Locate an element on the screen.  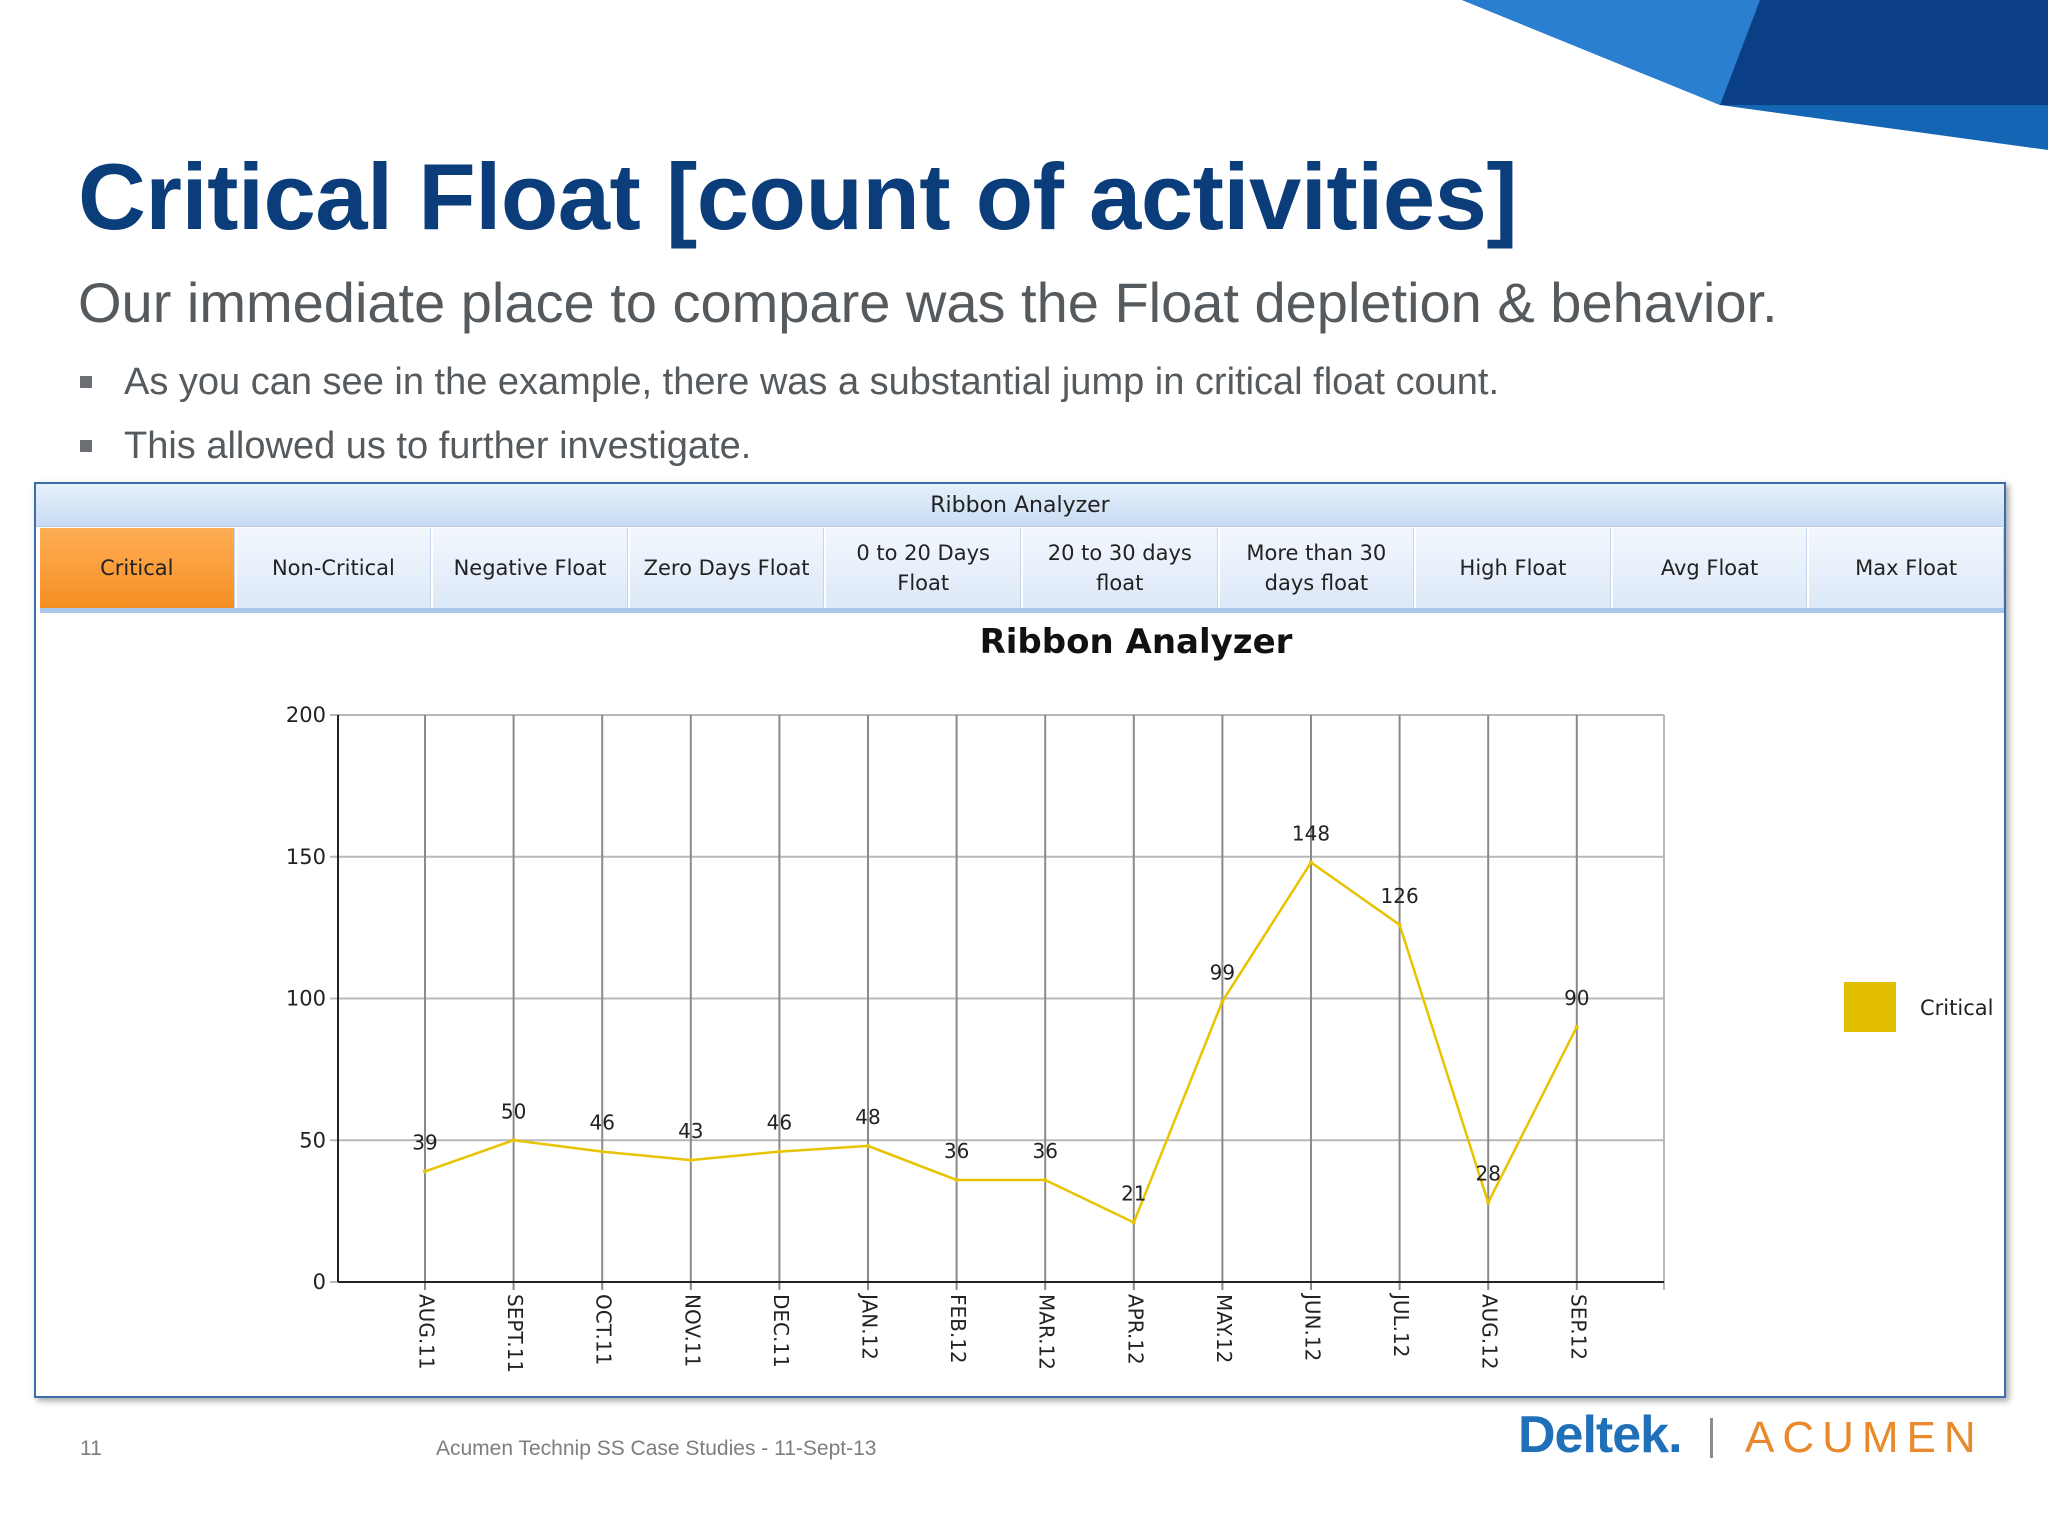
tab-more-than-30-days-float: More than 30 days float is located at coordinates (1317, 568).